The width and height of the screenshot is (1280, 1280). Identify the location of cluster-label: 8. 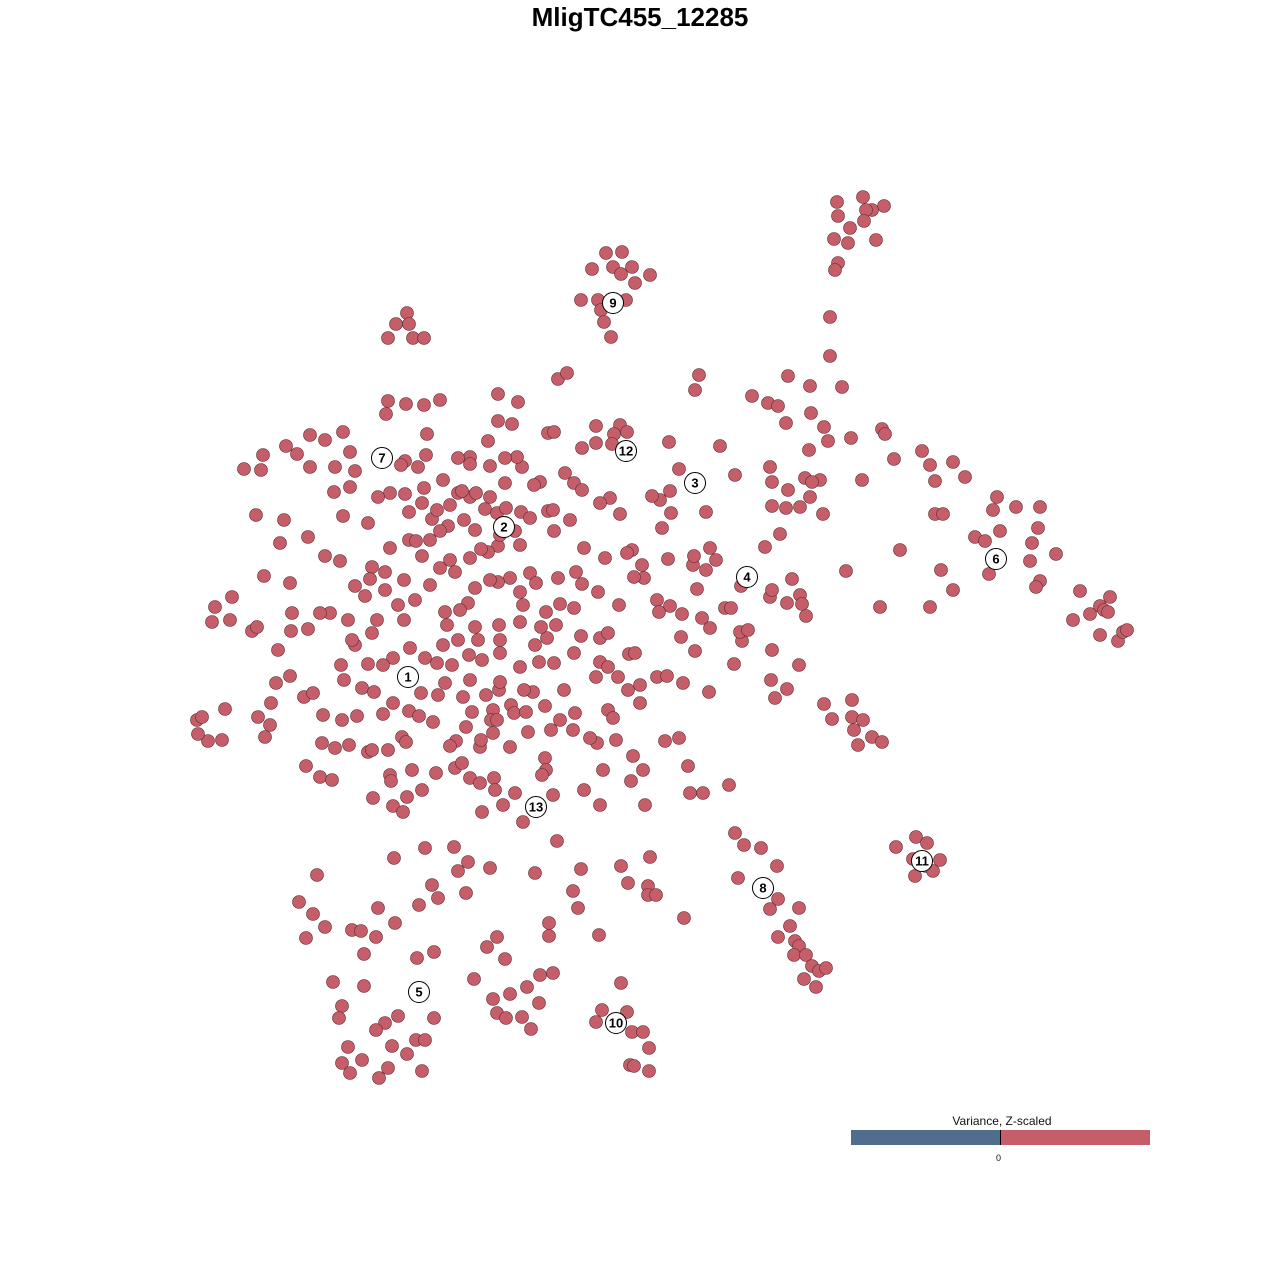
(763, 888).